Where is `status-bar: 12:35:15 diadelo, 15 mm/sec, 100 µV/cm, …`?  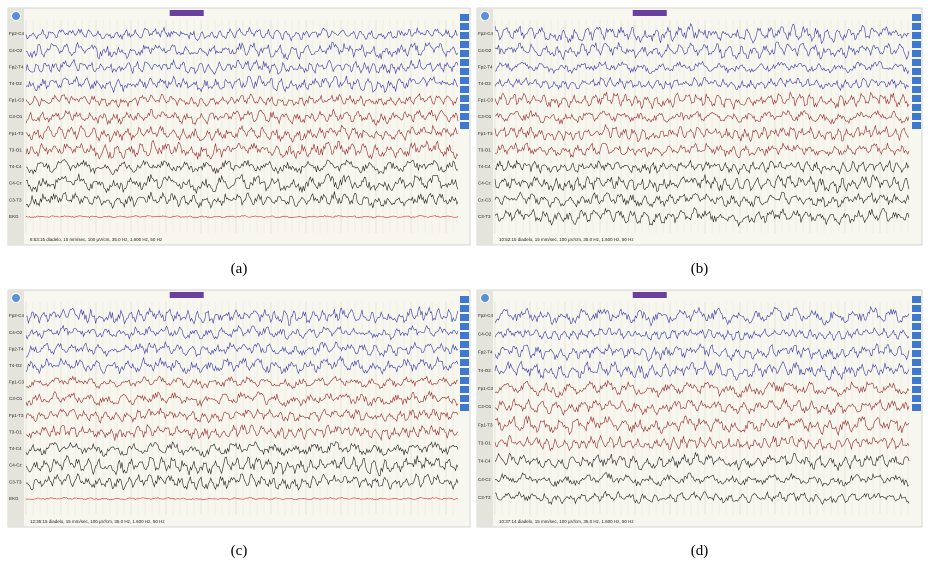
status-bar: 12:35:15 diadelo, 15 mm/sec, 100 µV/cm, … is located at coordinates (97, 521).